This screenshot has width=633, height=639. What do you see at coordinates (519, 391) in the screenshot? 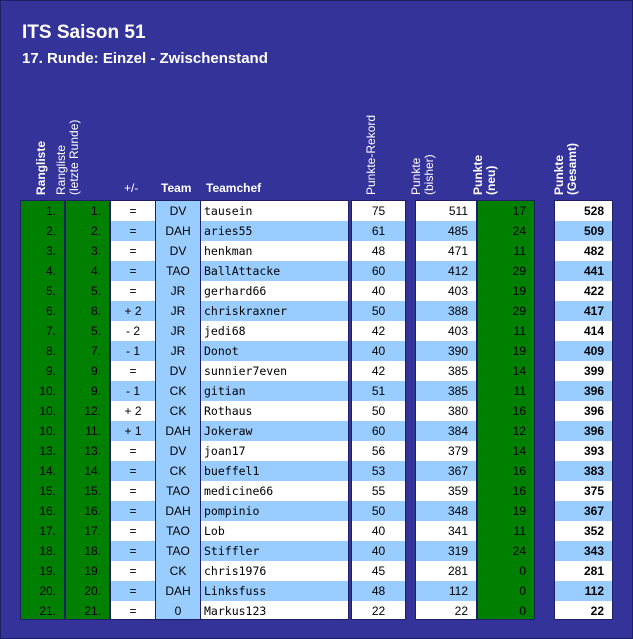
I see `punkte-neu-cell: 11` at bounding box center [519, 391].